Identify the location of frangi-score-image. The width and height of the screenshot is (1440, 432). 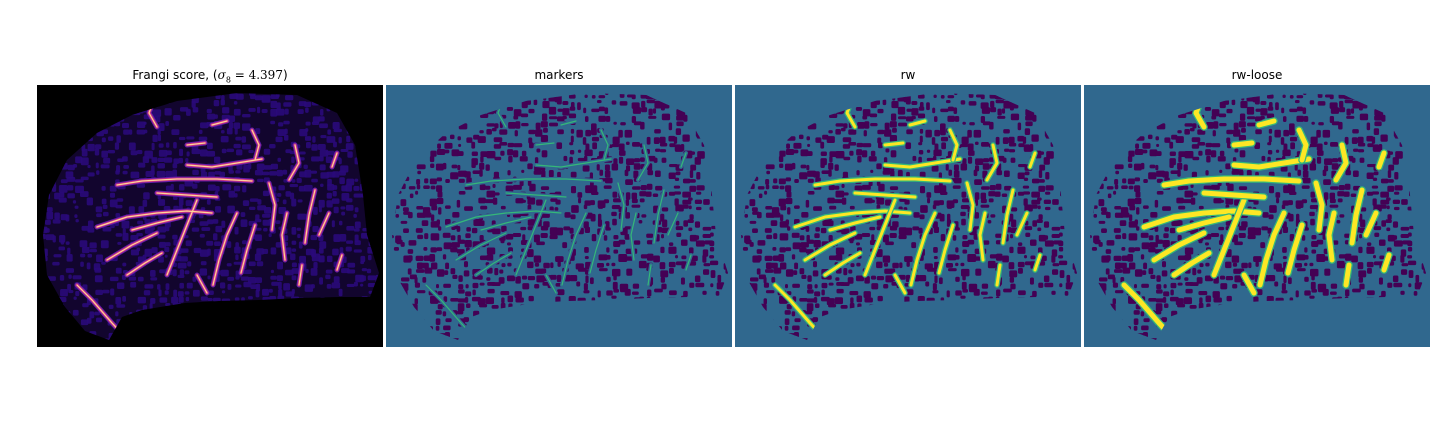
(210, 216).